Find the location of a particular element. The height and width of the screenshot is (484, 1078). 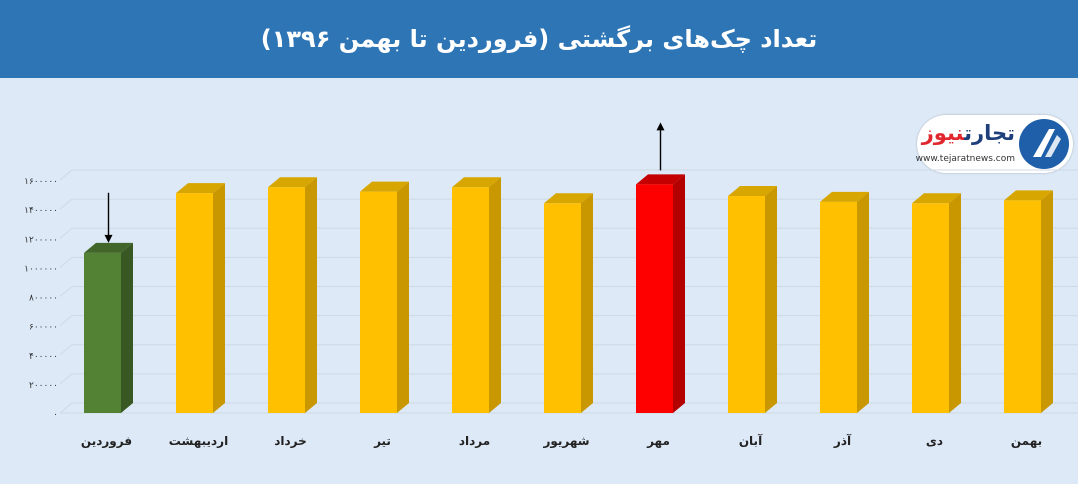

max-arrow-head-icon is located at coordinates (660, 126).